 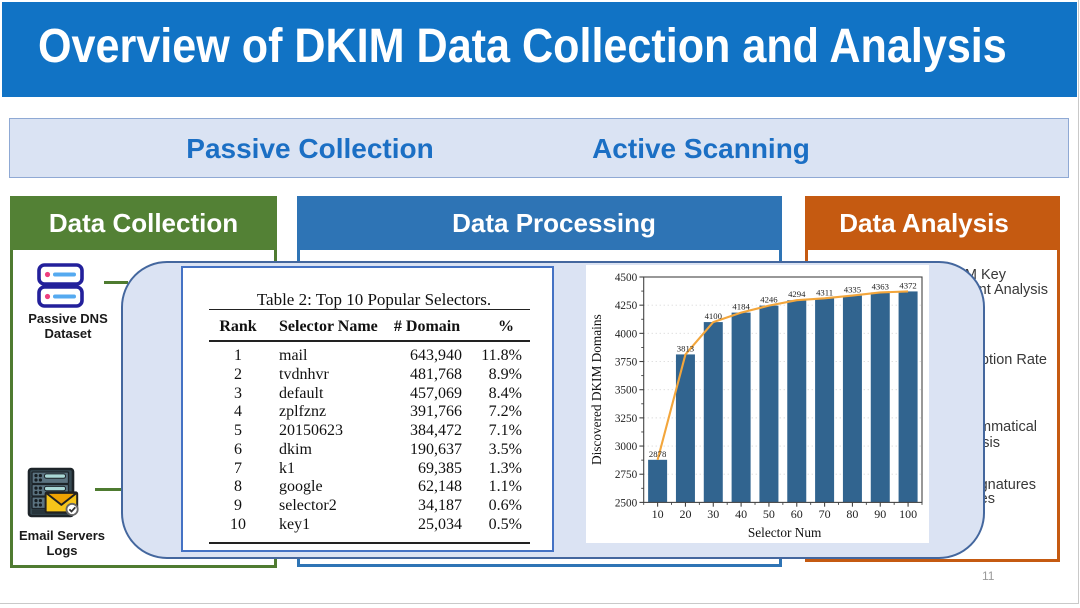 What do you see at coordinates (658, 514) in the screenshot?
I see `svg-text: 10` at bounding box center [658, 514].